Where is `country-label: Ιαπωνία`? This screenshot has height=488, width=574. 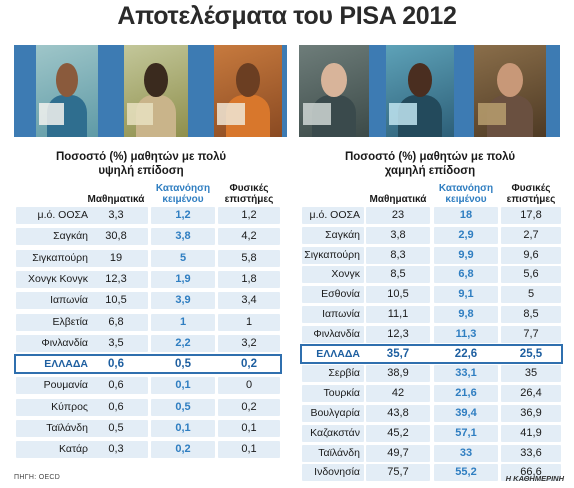 country-label: Ιαπωνία is located at coordinates (341, 314).